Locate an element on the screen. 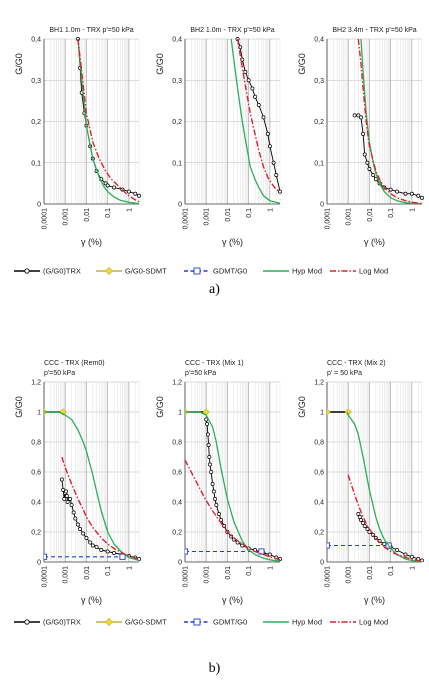 The image size is (429, 684). x-tick-label: 1 is located at coordinates (129, 210).